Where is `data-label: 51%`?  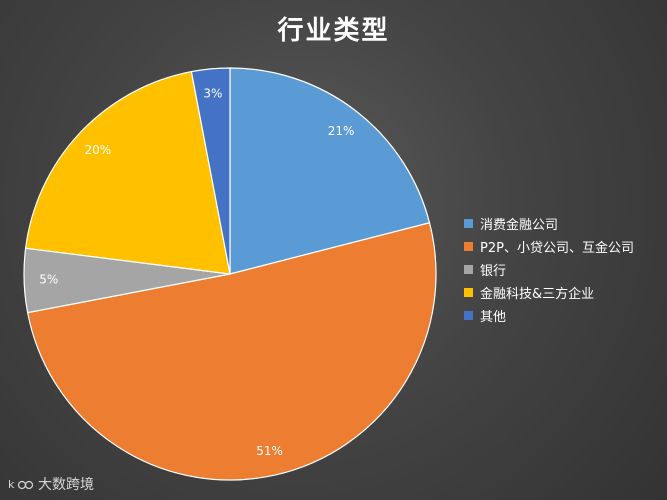 data-label: 51% is located at coordinates (269, 451).